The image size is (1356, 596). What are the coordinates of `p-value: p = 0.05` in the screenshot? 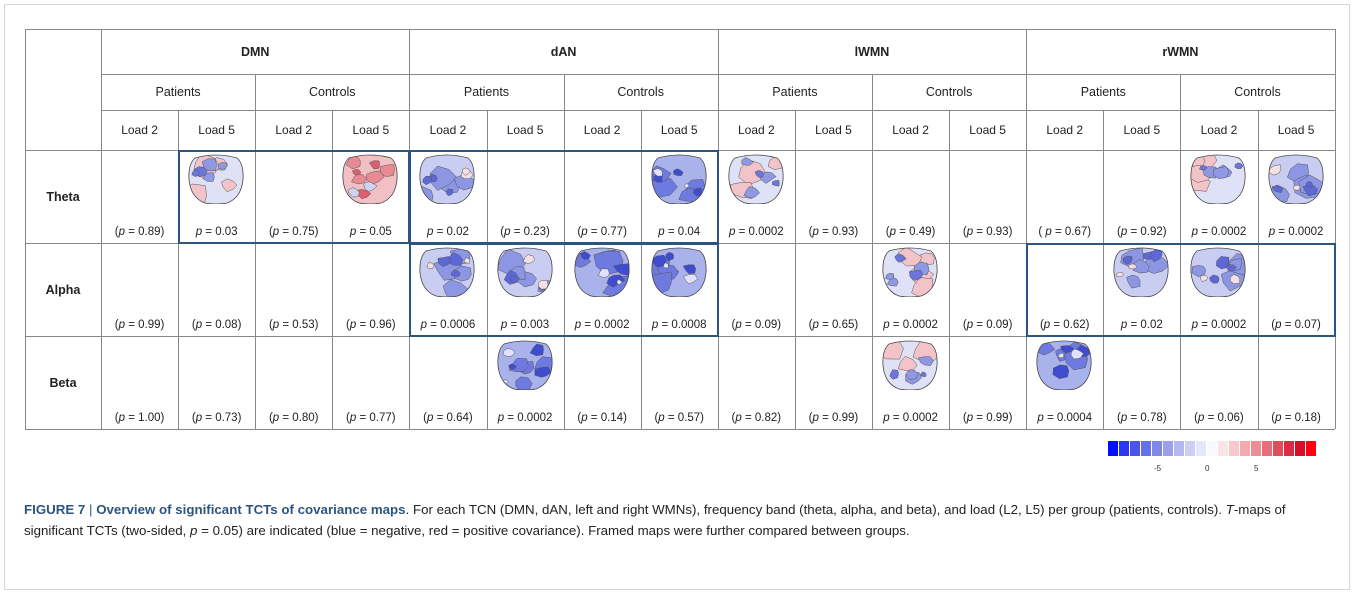 It's located at (370, 232).